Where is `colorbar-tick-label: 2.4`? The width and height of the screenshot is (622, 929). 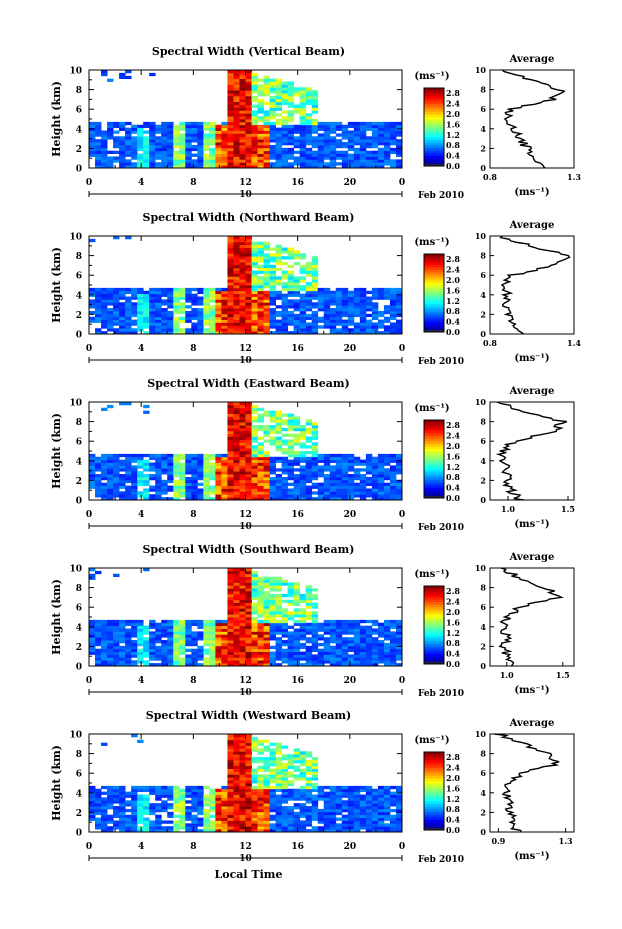
colorbar-tick-label: 2.4 is located at coordinates (453, 270).